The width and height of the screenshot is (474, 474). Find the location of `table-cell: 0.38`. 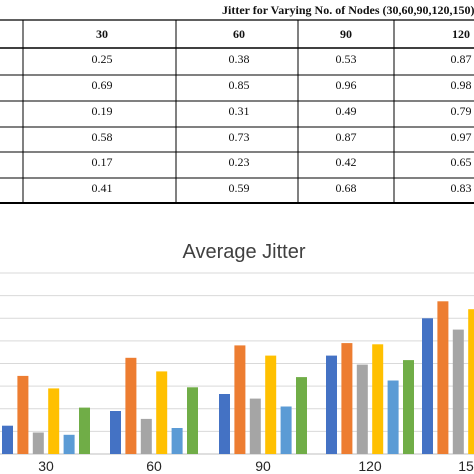

table-cell: 0.38 is located at coordinates (239, 59).